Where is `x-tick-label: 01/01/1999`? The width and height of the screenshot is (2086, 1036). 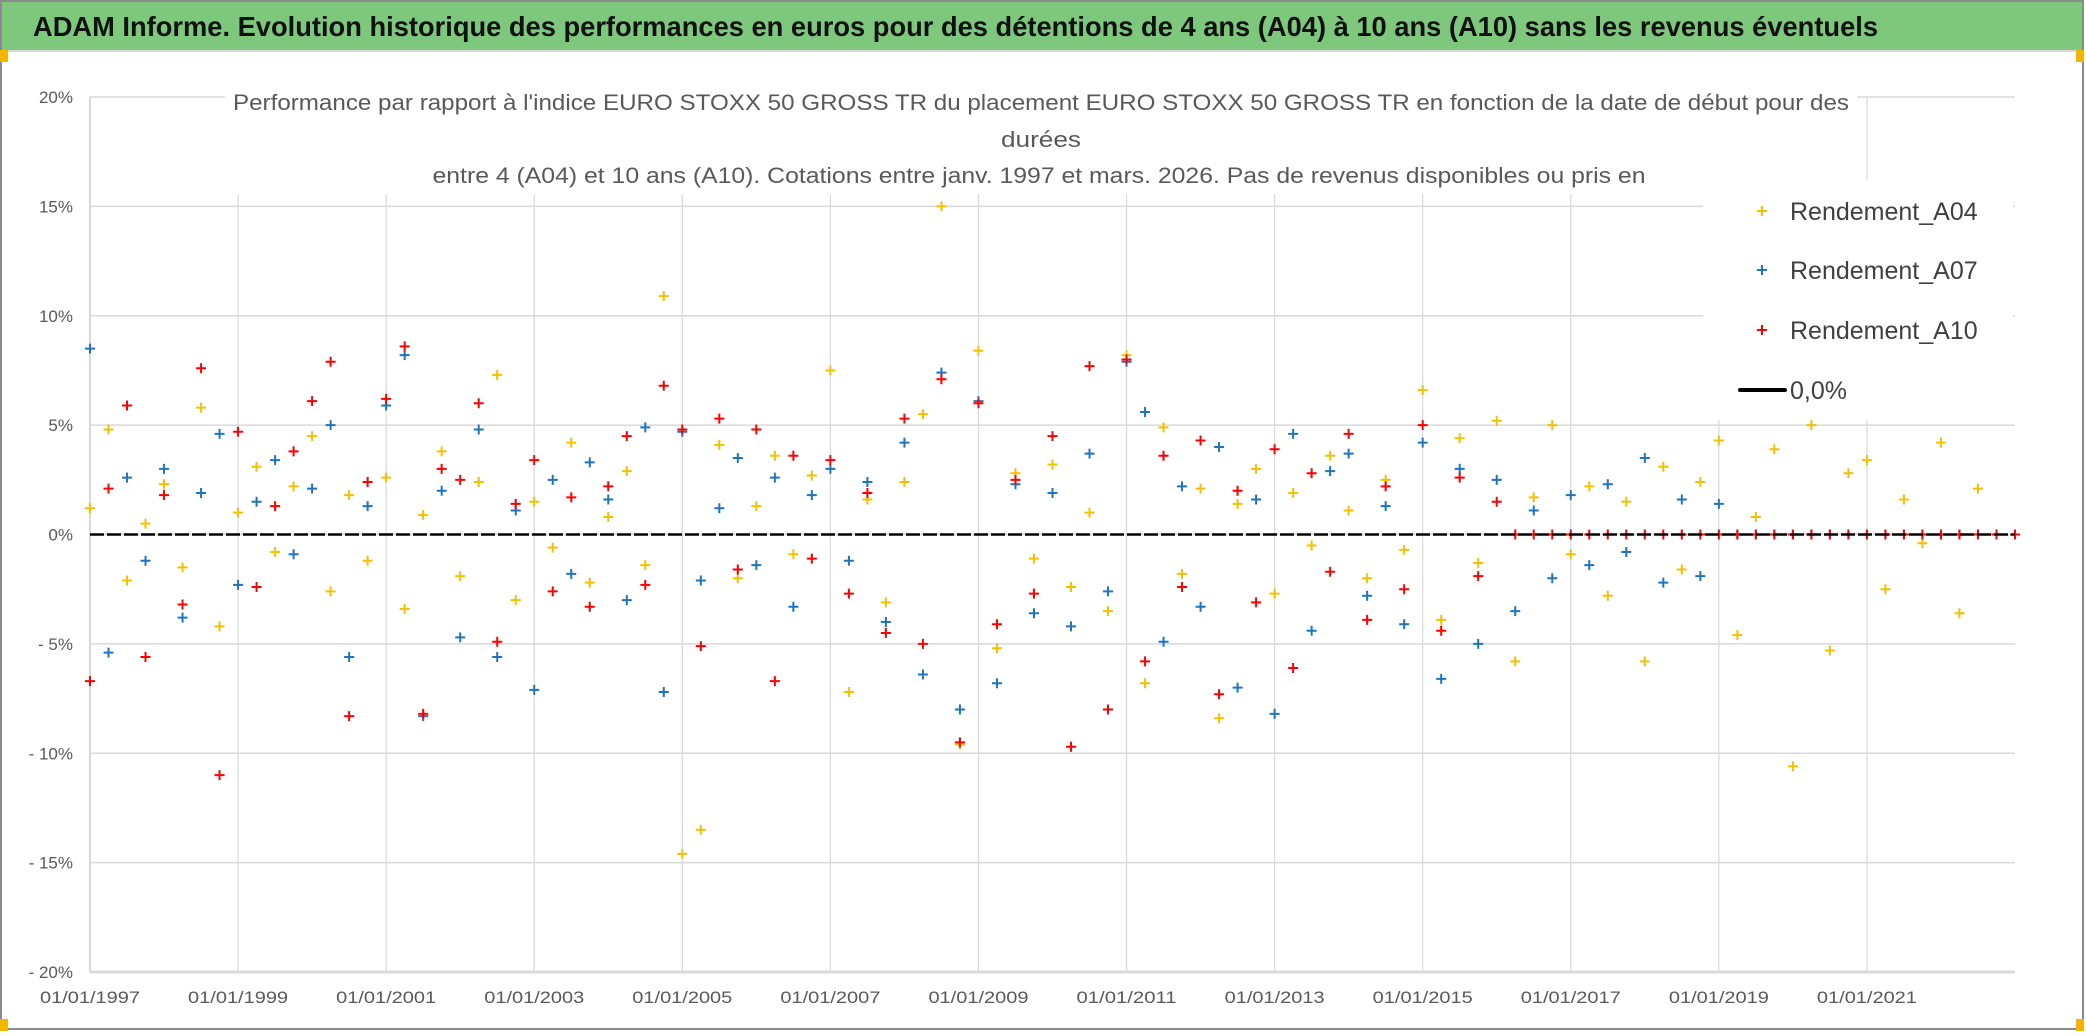
x-tick-label: 01/01/1999 is located at coordinates (238, 997).